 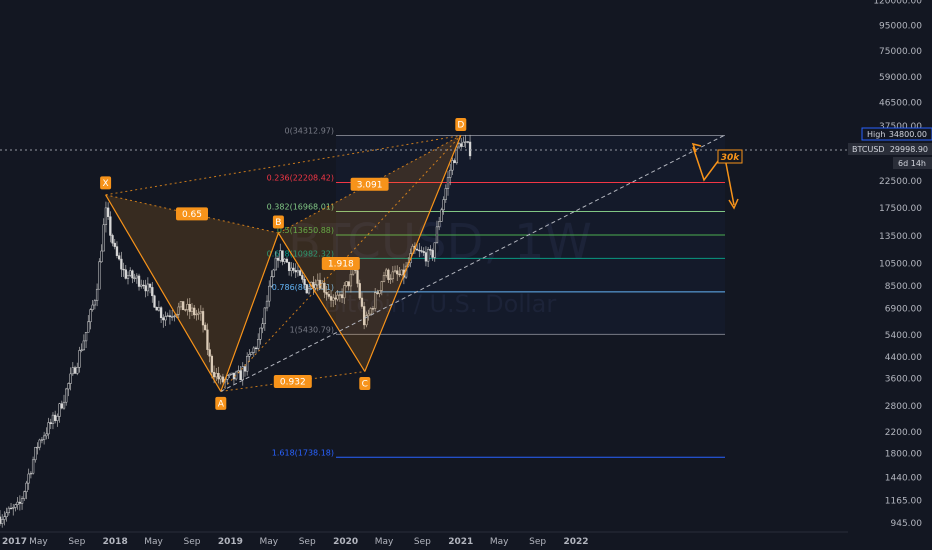 I want to click on x-tick-label: 2021, so click(x=460, y=542).